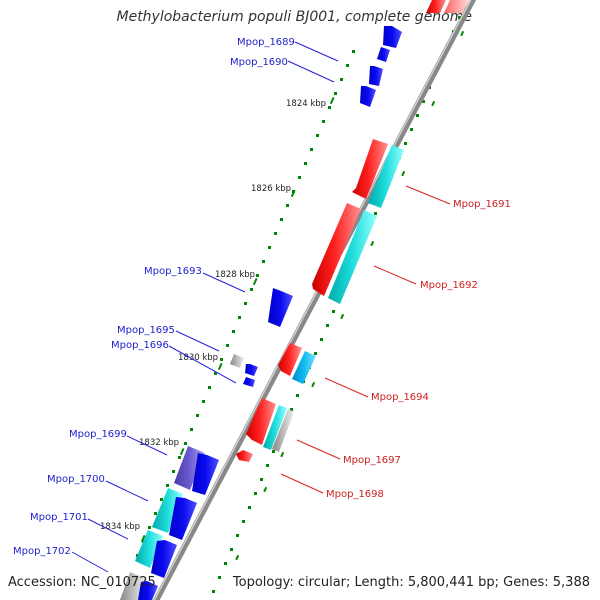 The image size is (600, 600). Describe the element at coordinates (98, 434) in the screenshot. I see `gene-label-mpop-1699: Mpop_1699` at that location.